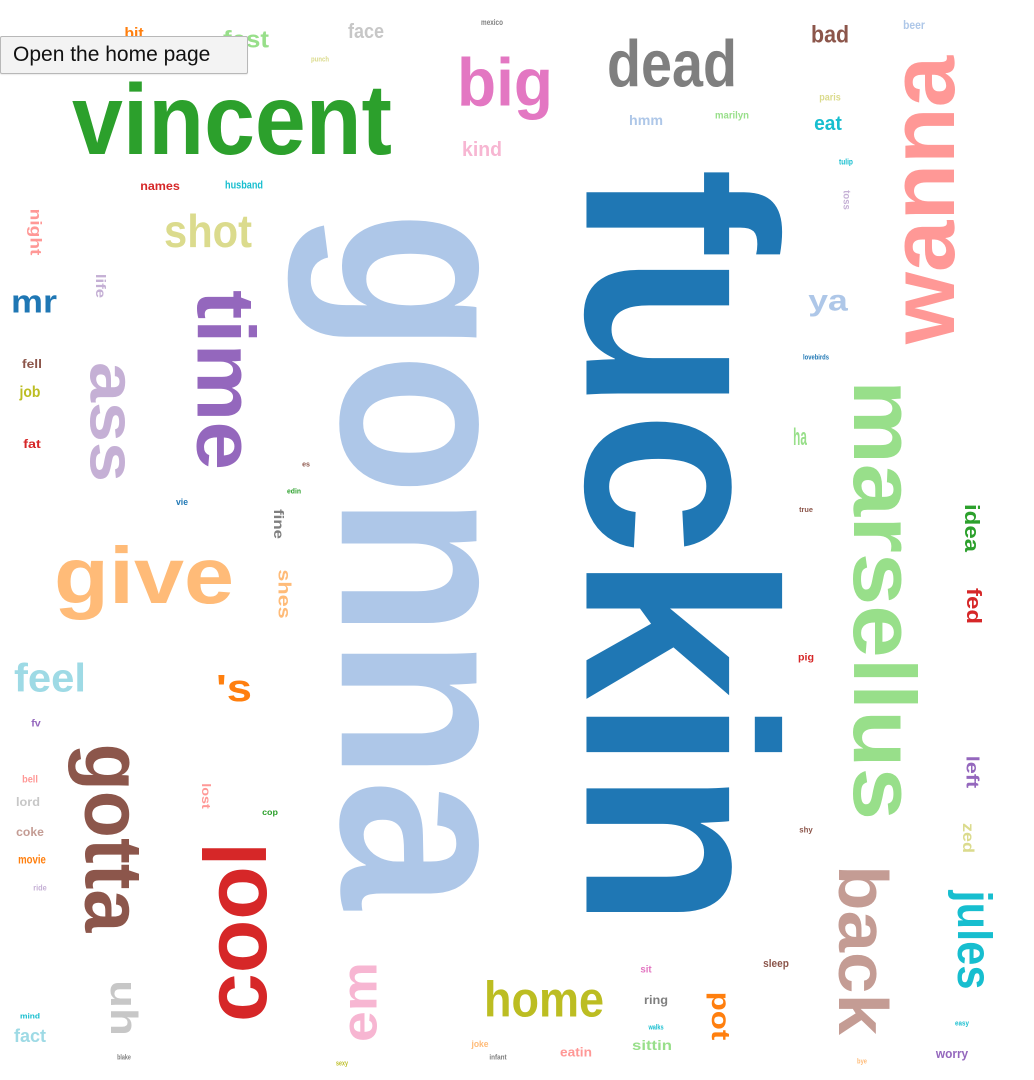 This screenshot has width=1034, height=1080. Describe the element at coordinates (270, 811) in the screenshot. I see `word-cop: cop` at that location.